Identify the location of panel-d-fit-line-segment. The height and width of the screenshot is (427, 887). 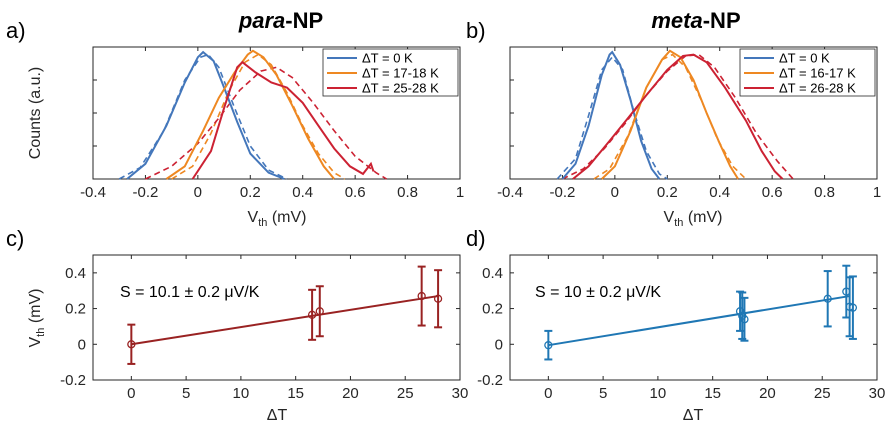
(699, 321).